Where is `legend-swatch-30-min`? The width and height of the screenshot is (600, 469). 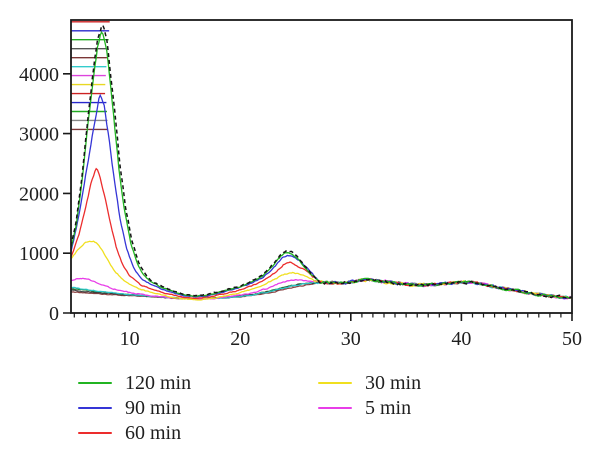 legend-swatch-30-min is located at coordinates (335, 383).